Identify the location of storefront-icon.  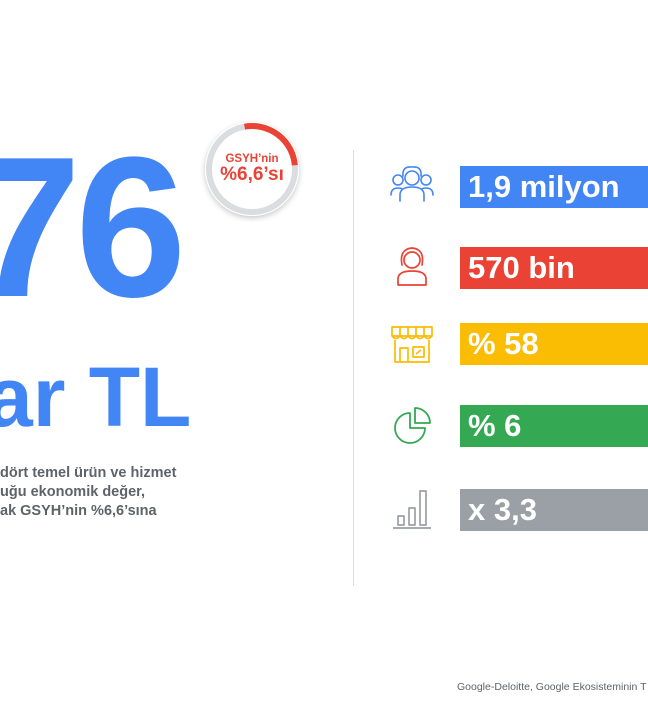
(412, 344).